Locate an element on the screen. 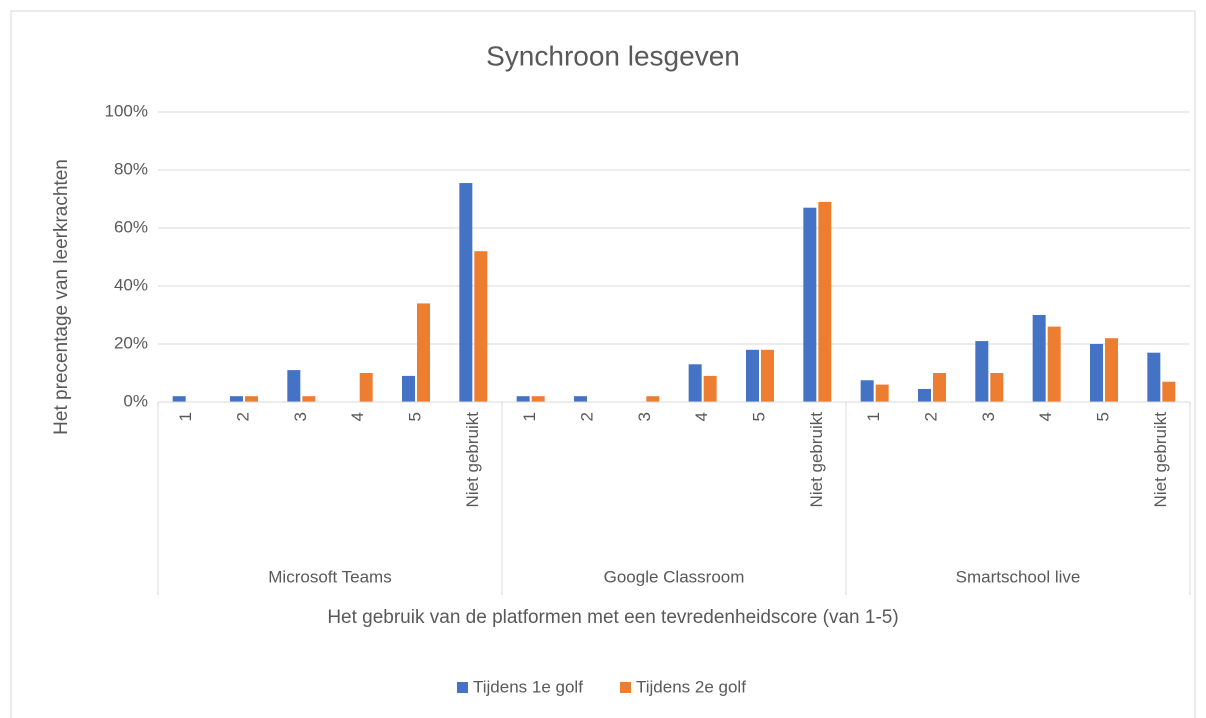  group-label: Google Classroom is located at coordinates (674, 576).